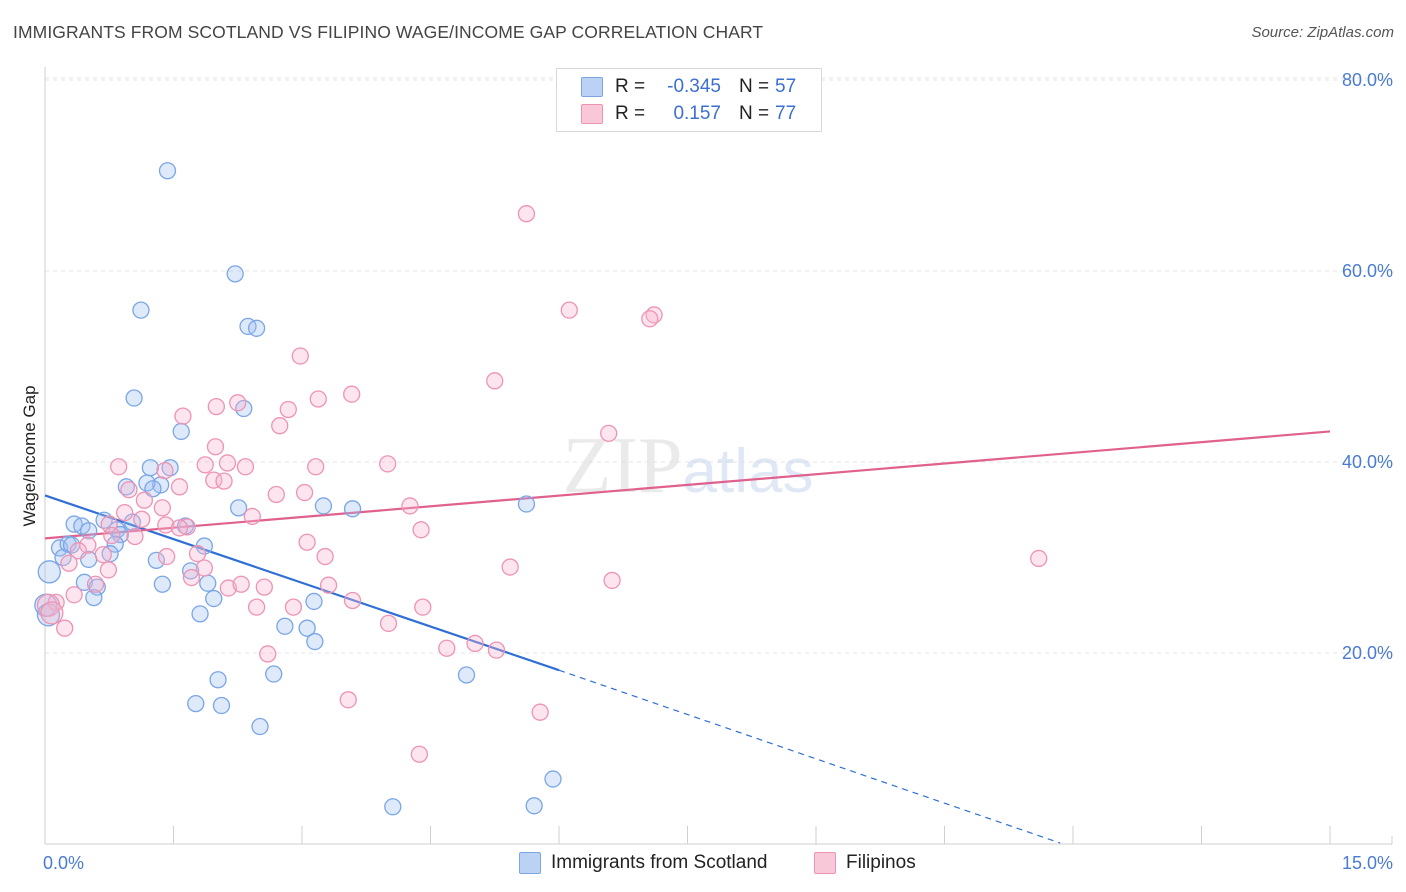 The width and height of the screenshot is (1406, 892). Describe the element at coordinates (881, 862) in the screenshot. I see `series-name-filipinos: Filipinos` at that location.